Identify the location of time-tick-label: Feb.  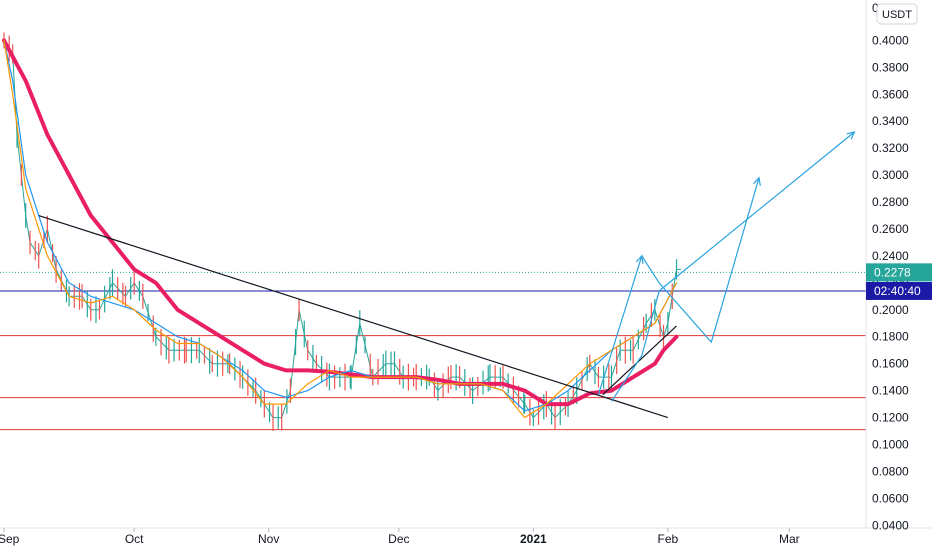
(668, 539).